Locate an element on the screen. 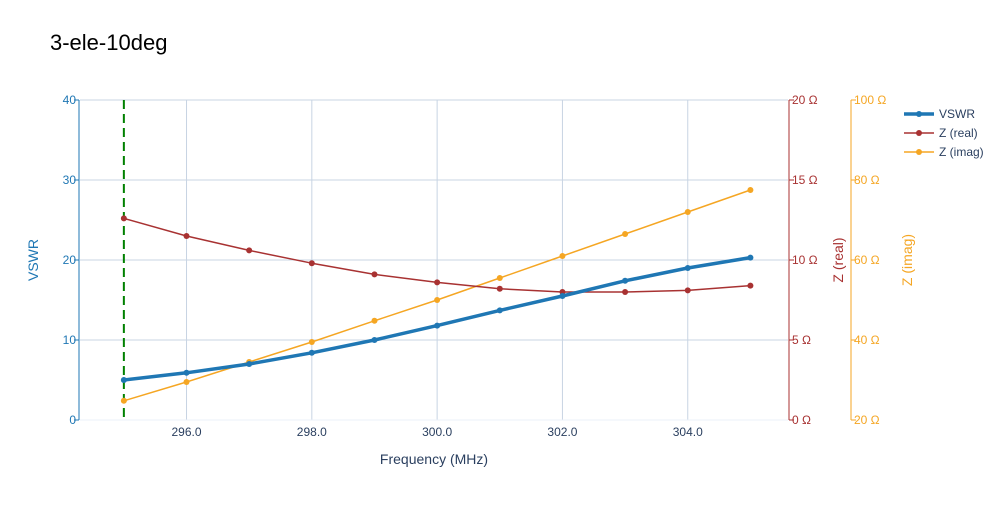 The image size is (1000, 505). y2-tick-label: 15 Ω is located at coordinates (805, 180).